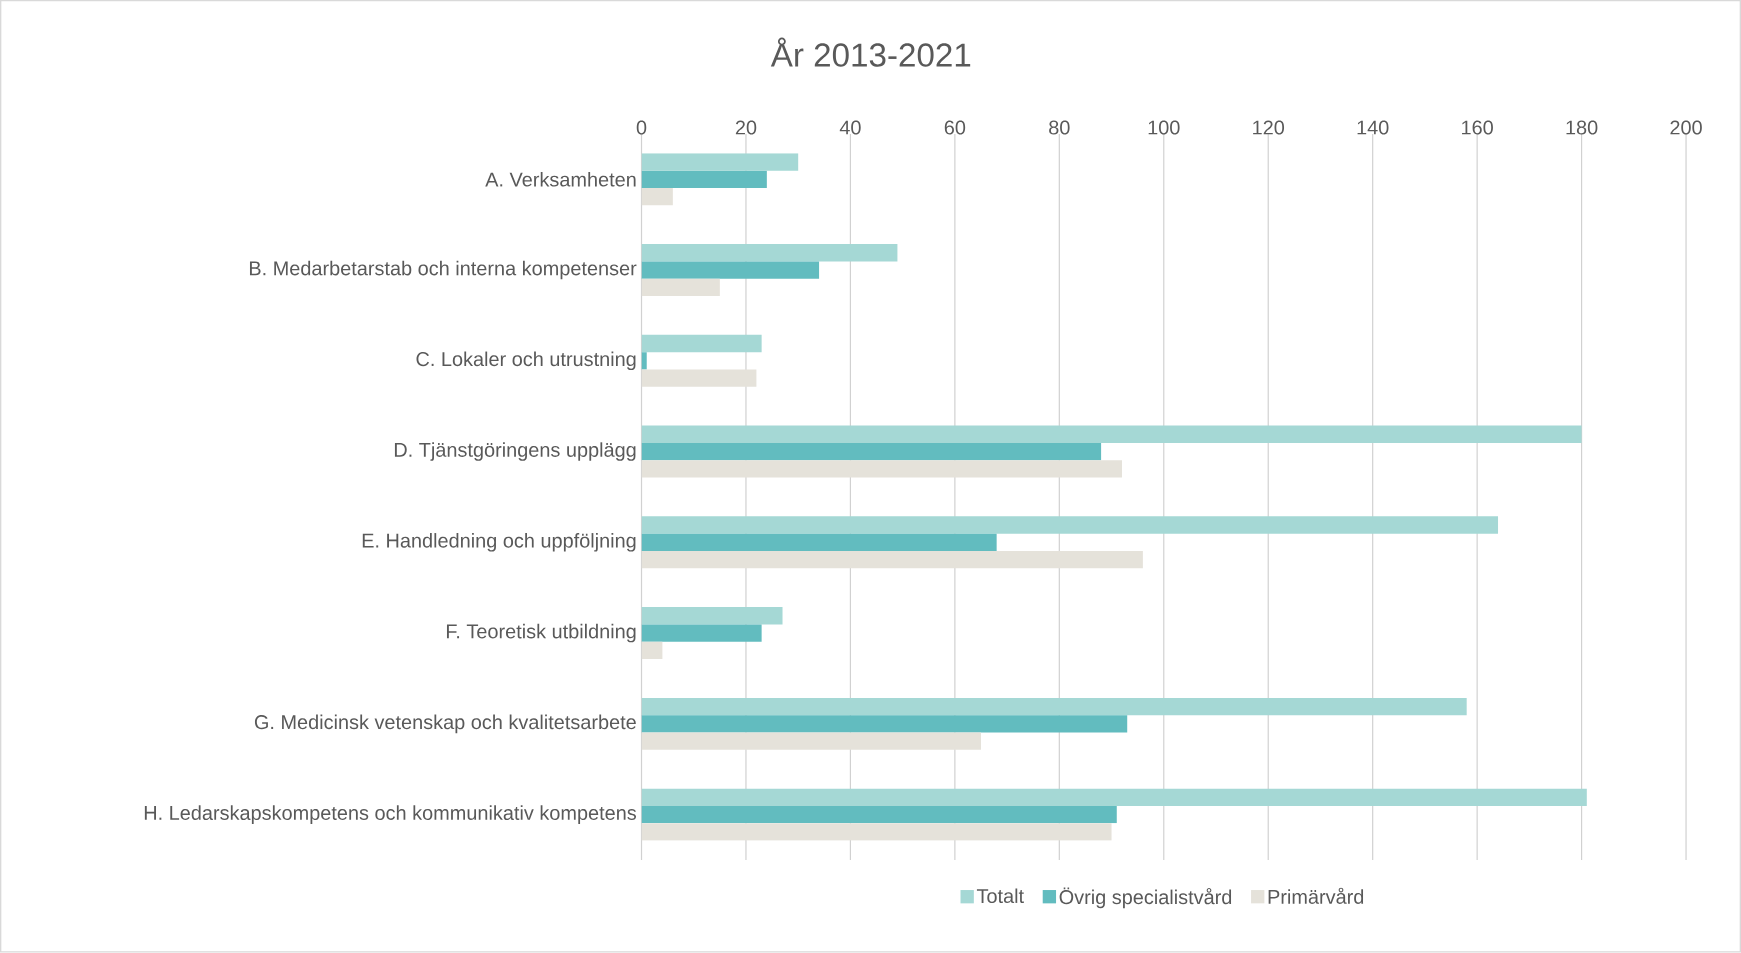 This screenshot has height=953, width=1741. What do you see at coordinates (870, 52) in the screenshot?
I see `chart-title: År 2013-2021` at bounding box center [870, 52].